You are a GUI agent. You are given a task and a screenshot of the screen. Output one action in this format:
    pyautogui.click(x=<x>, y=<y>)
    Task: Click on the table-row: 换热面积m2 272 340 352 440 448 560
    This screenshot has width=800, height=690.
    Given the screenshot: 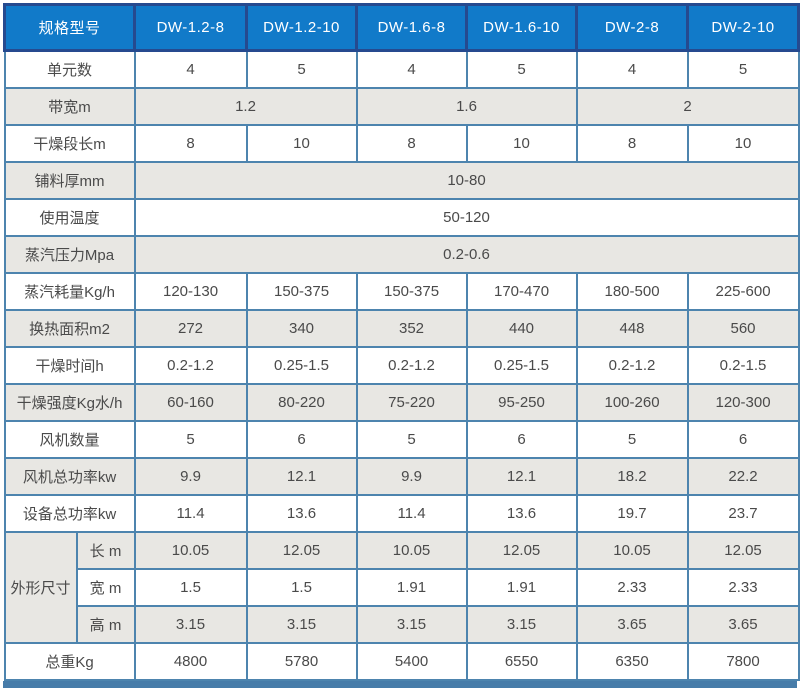 What is the action you would take?
    pyautogui.click(x=401, y=328)
    